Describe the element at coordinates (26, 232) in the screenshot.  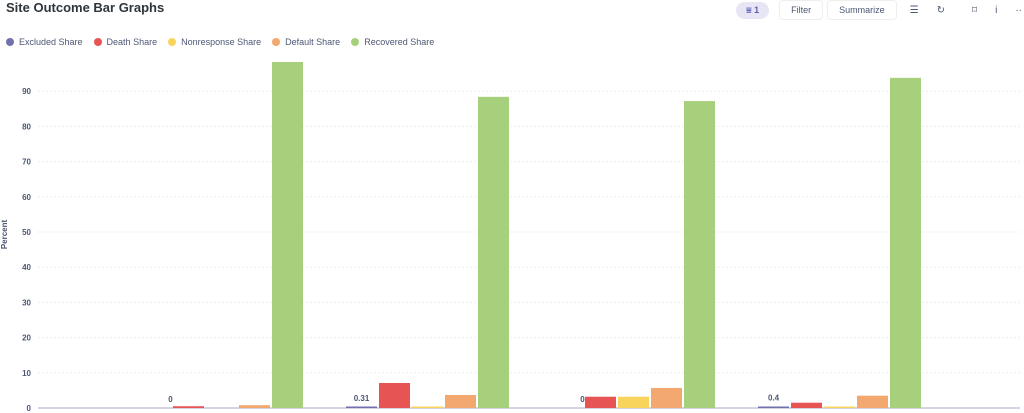
I see `y-tick-label: 50` at that location.